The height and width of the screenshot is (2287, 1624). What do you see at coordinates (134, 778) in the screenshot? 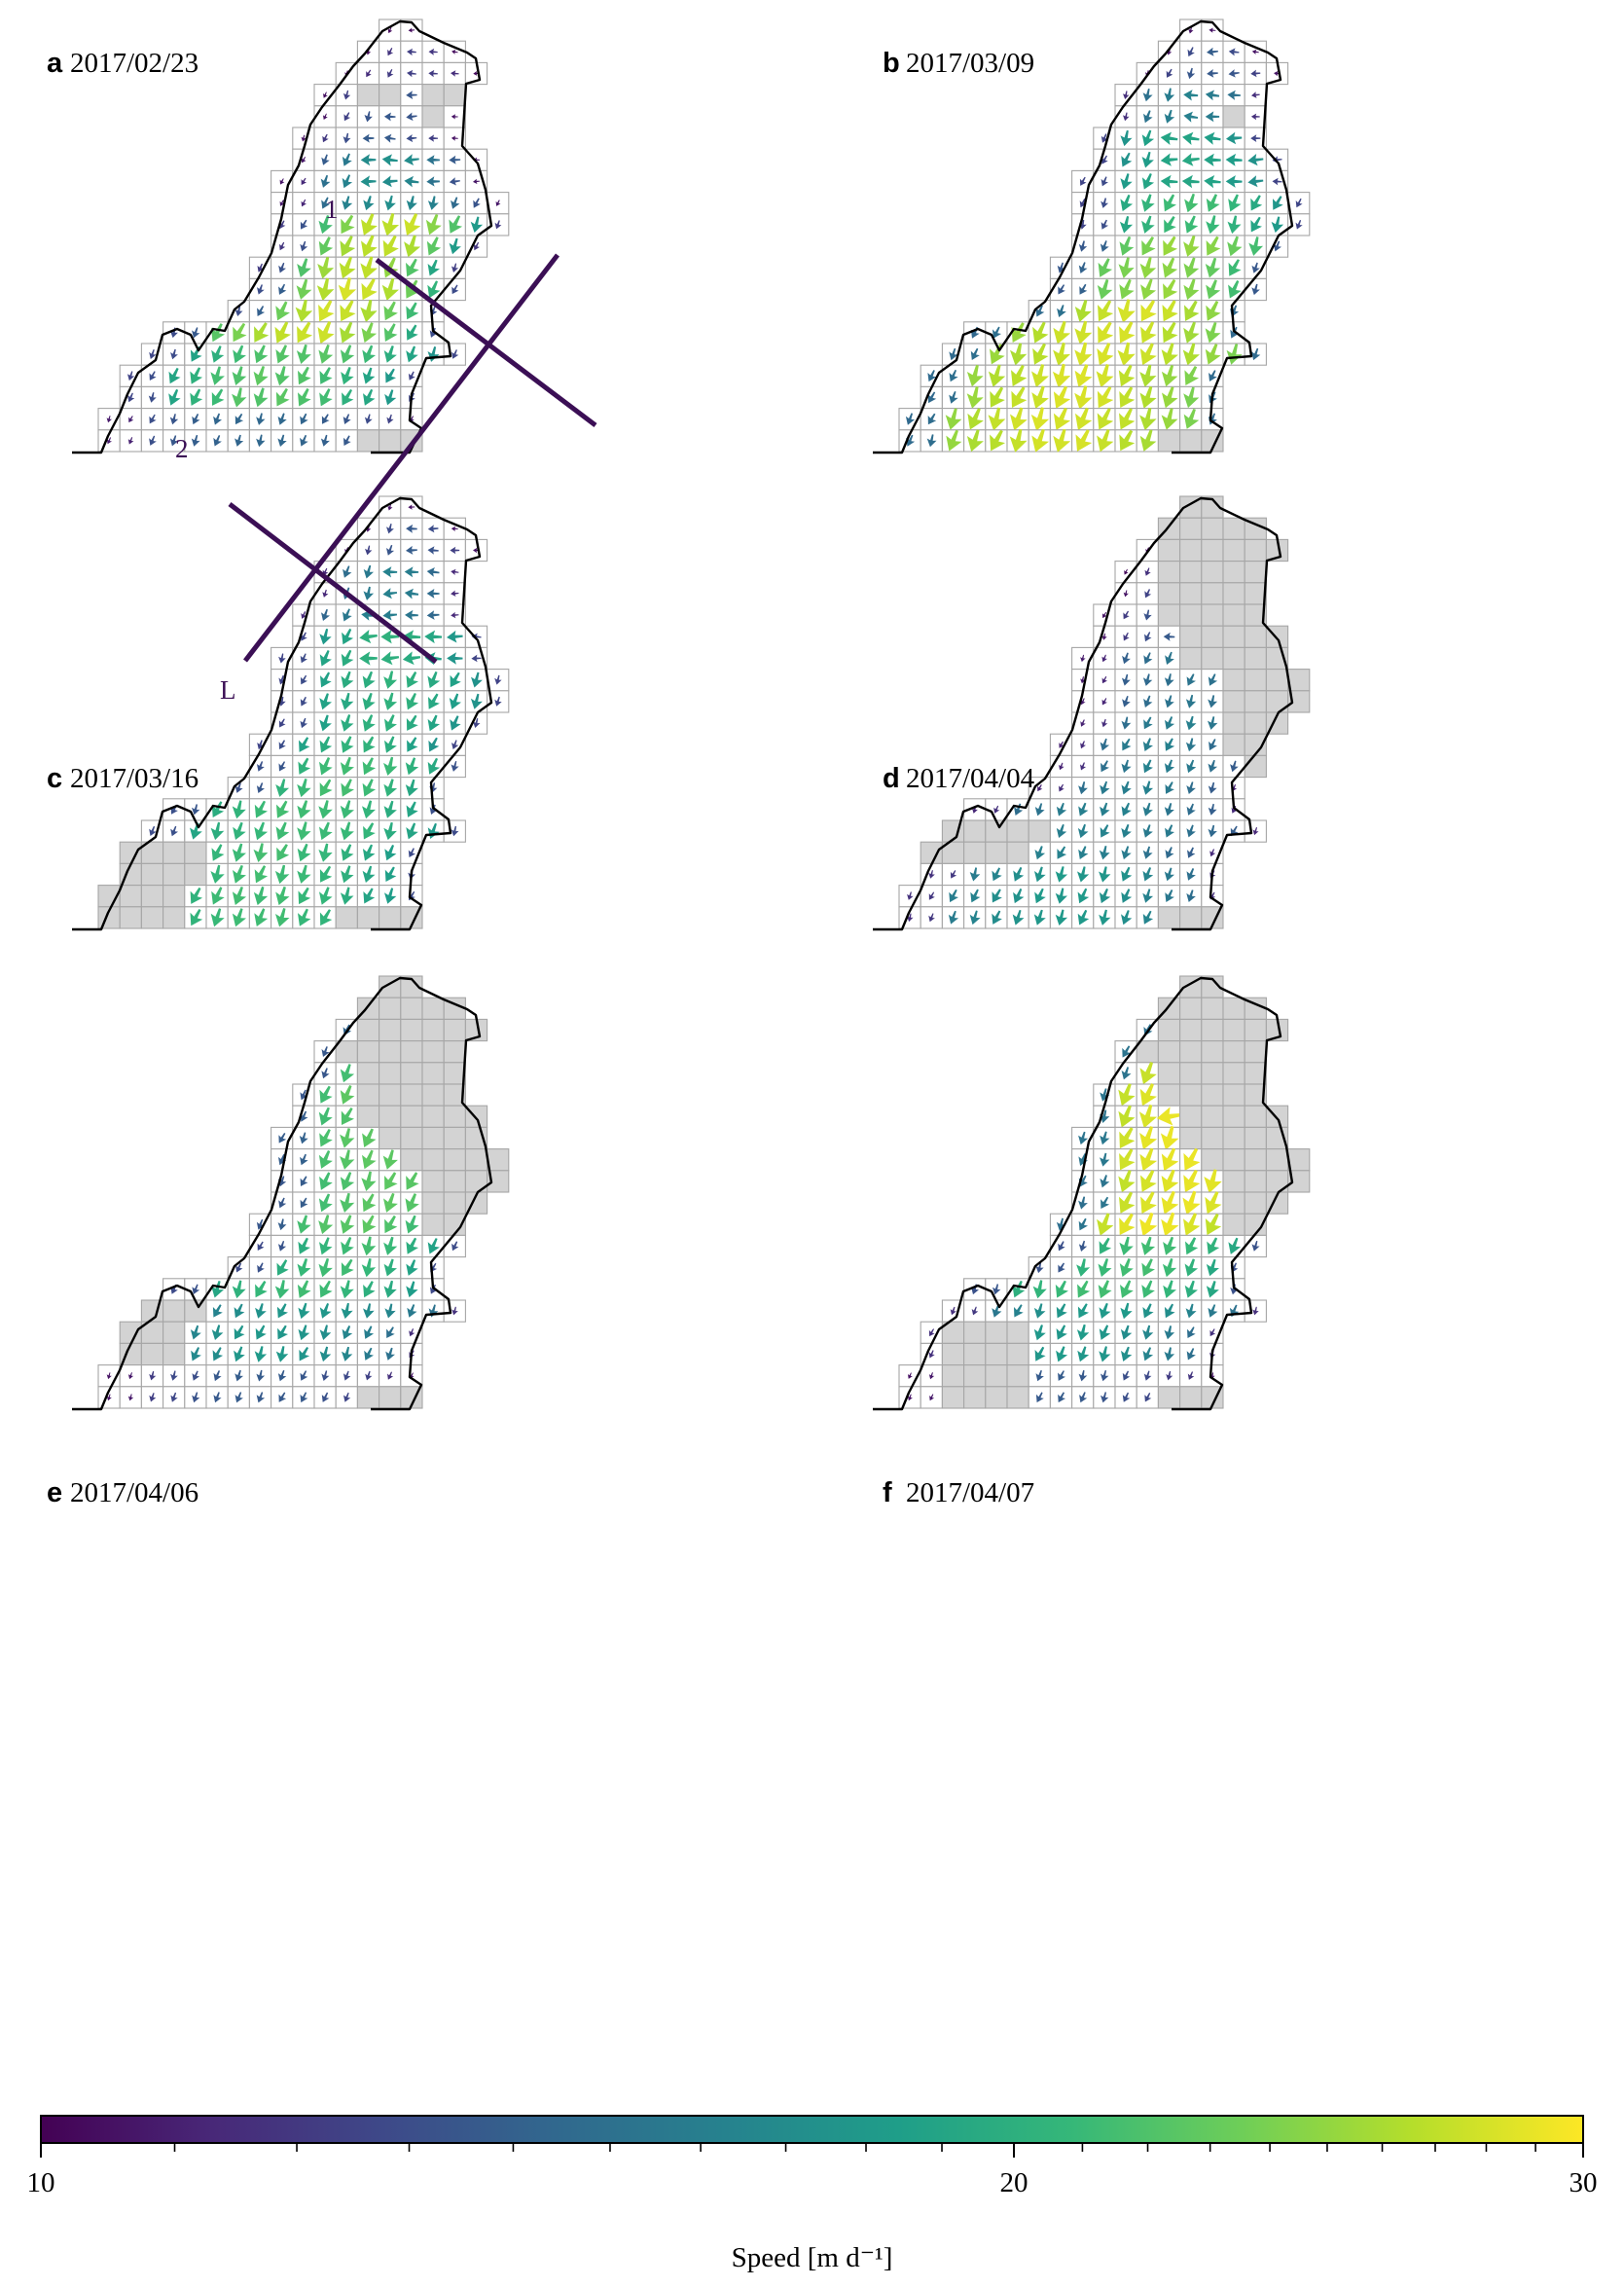
I see `panel-date: 2017/03/16` at bounding box center [134, 778].